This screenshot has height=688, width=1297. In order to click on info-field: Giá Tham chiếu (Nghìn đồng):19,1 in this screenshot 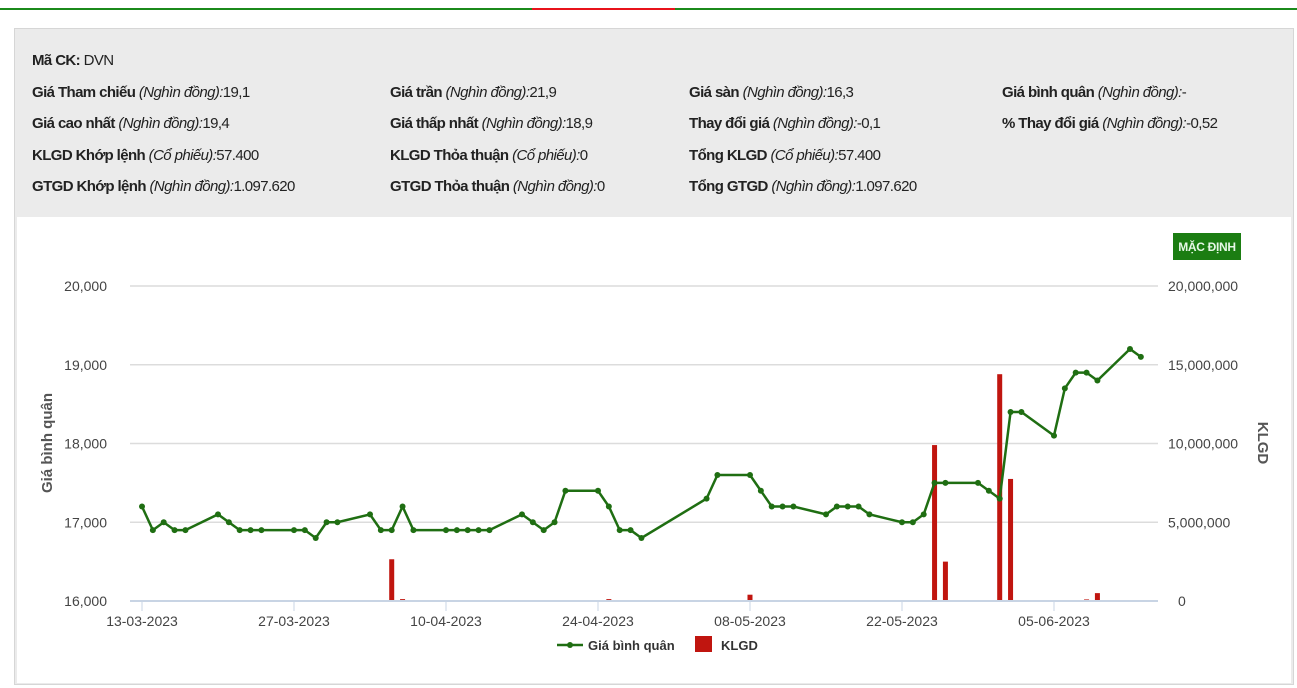, I will do `click(141, 92)`.